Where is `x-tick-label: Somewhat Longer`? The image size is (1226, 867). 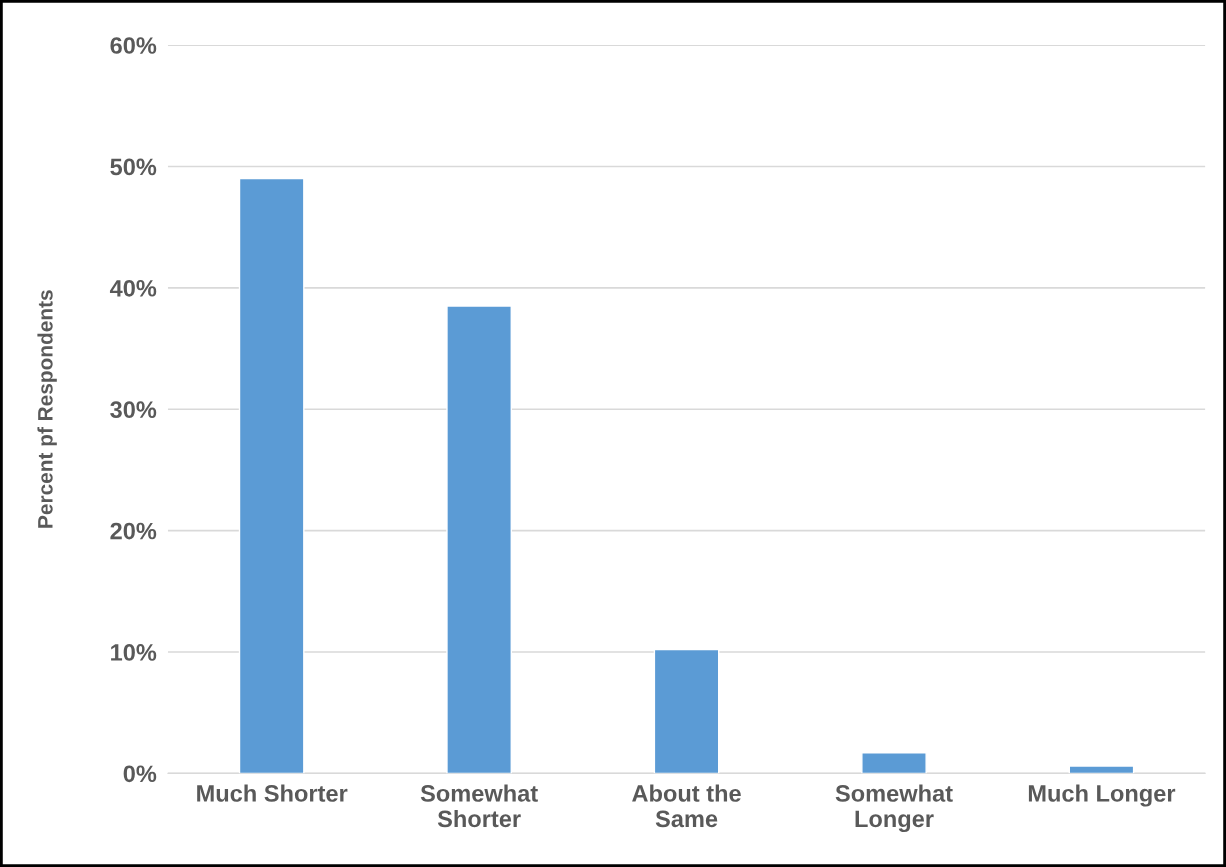
x-tick-label: Somewhat Longer is located at coordinates (894, 808).